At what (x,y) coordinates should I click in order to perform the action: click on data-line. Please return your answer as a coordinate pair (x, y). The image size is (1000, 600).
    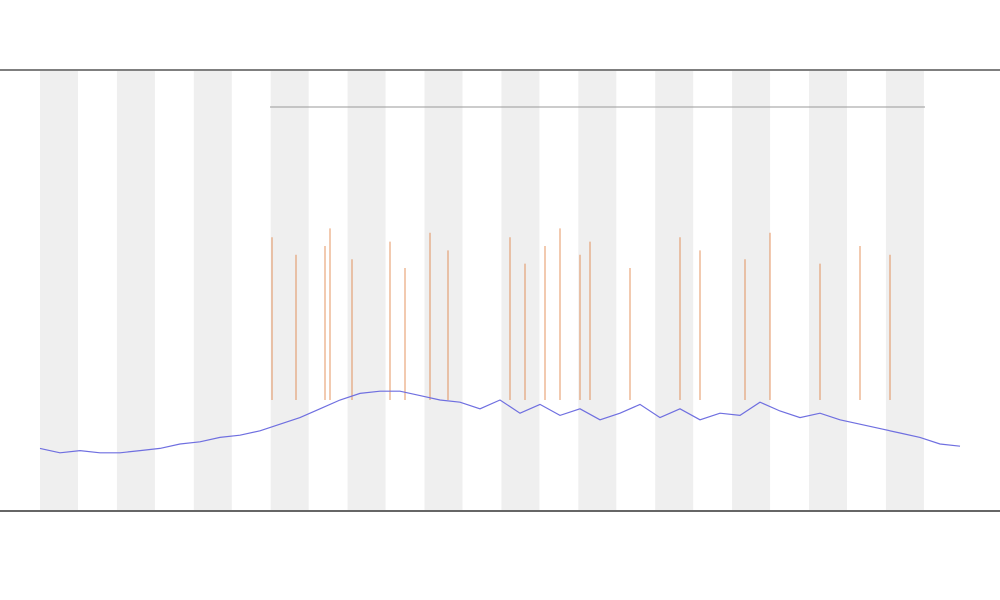
    Looking at the image, I should click on (500, 422).